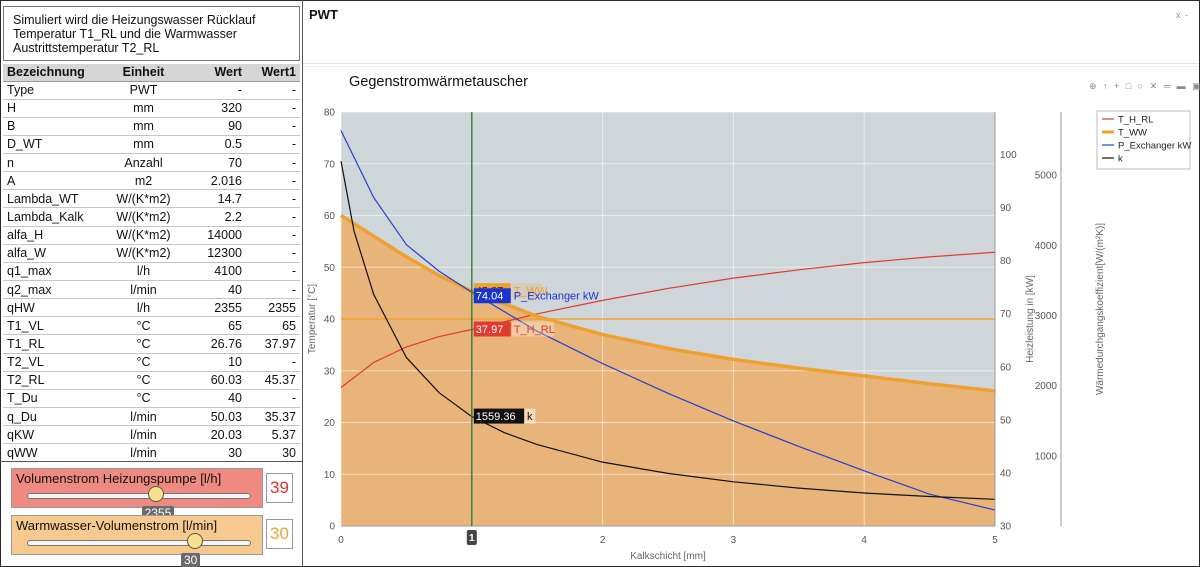 The height and width of the screenshot is (567, 1200). Describe the element at coordinates (302, 283) in the screenshot. I see `panel-divider` at that location.